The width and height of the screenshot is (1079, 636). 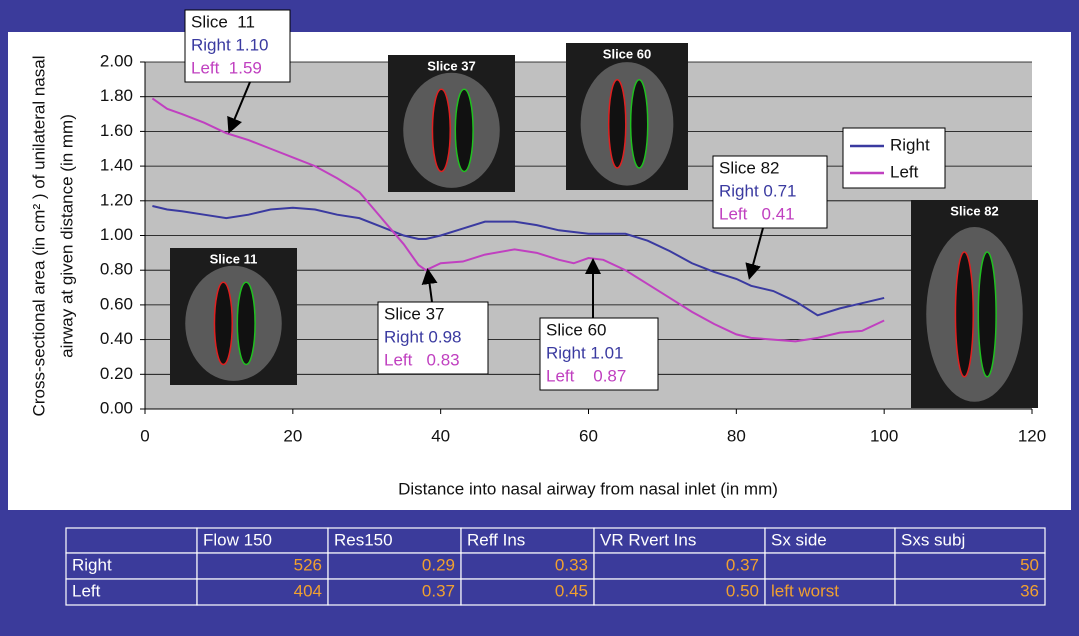 I want to click on callout-slice: Slice 60, so click(x=576, y=329).